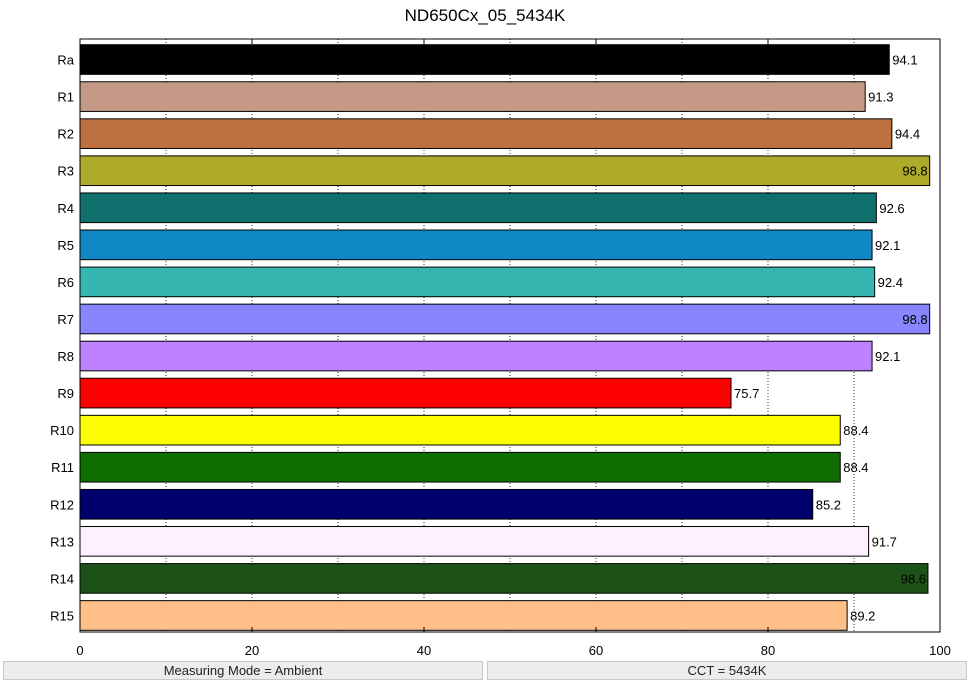 The height and width of the screenshot is (683, 970). What do you see at coordinates (446, 504) in the screenshot?
I see `bar-r12` at bounding box center [446, 504].